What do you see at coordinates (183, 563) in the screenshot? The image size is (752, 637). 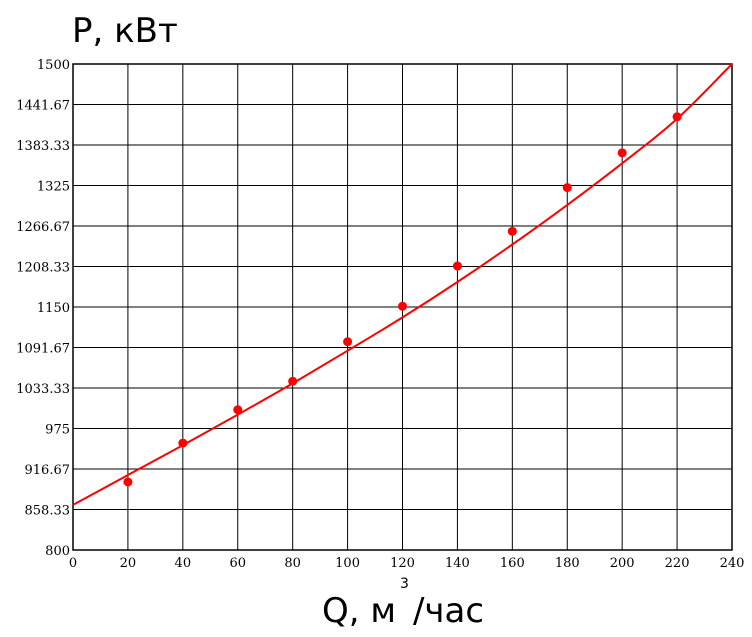 I see `x-tick-label: 40` at bounding box center [183, 563].